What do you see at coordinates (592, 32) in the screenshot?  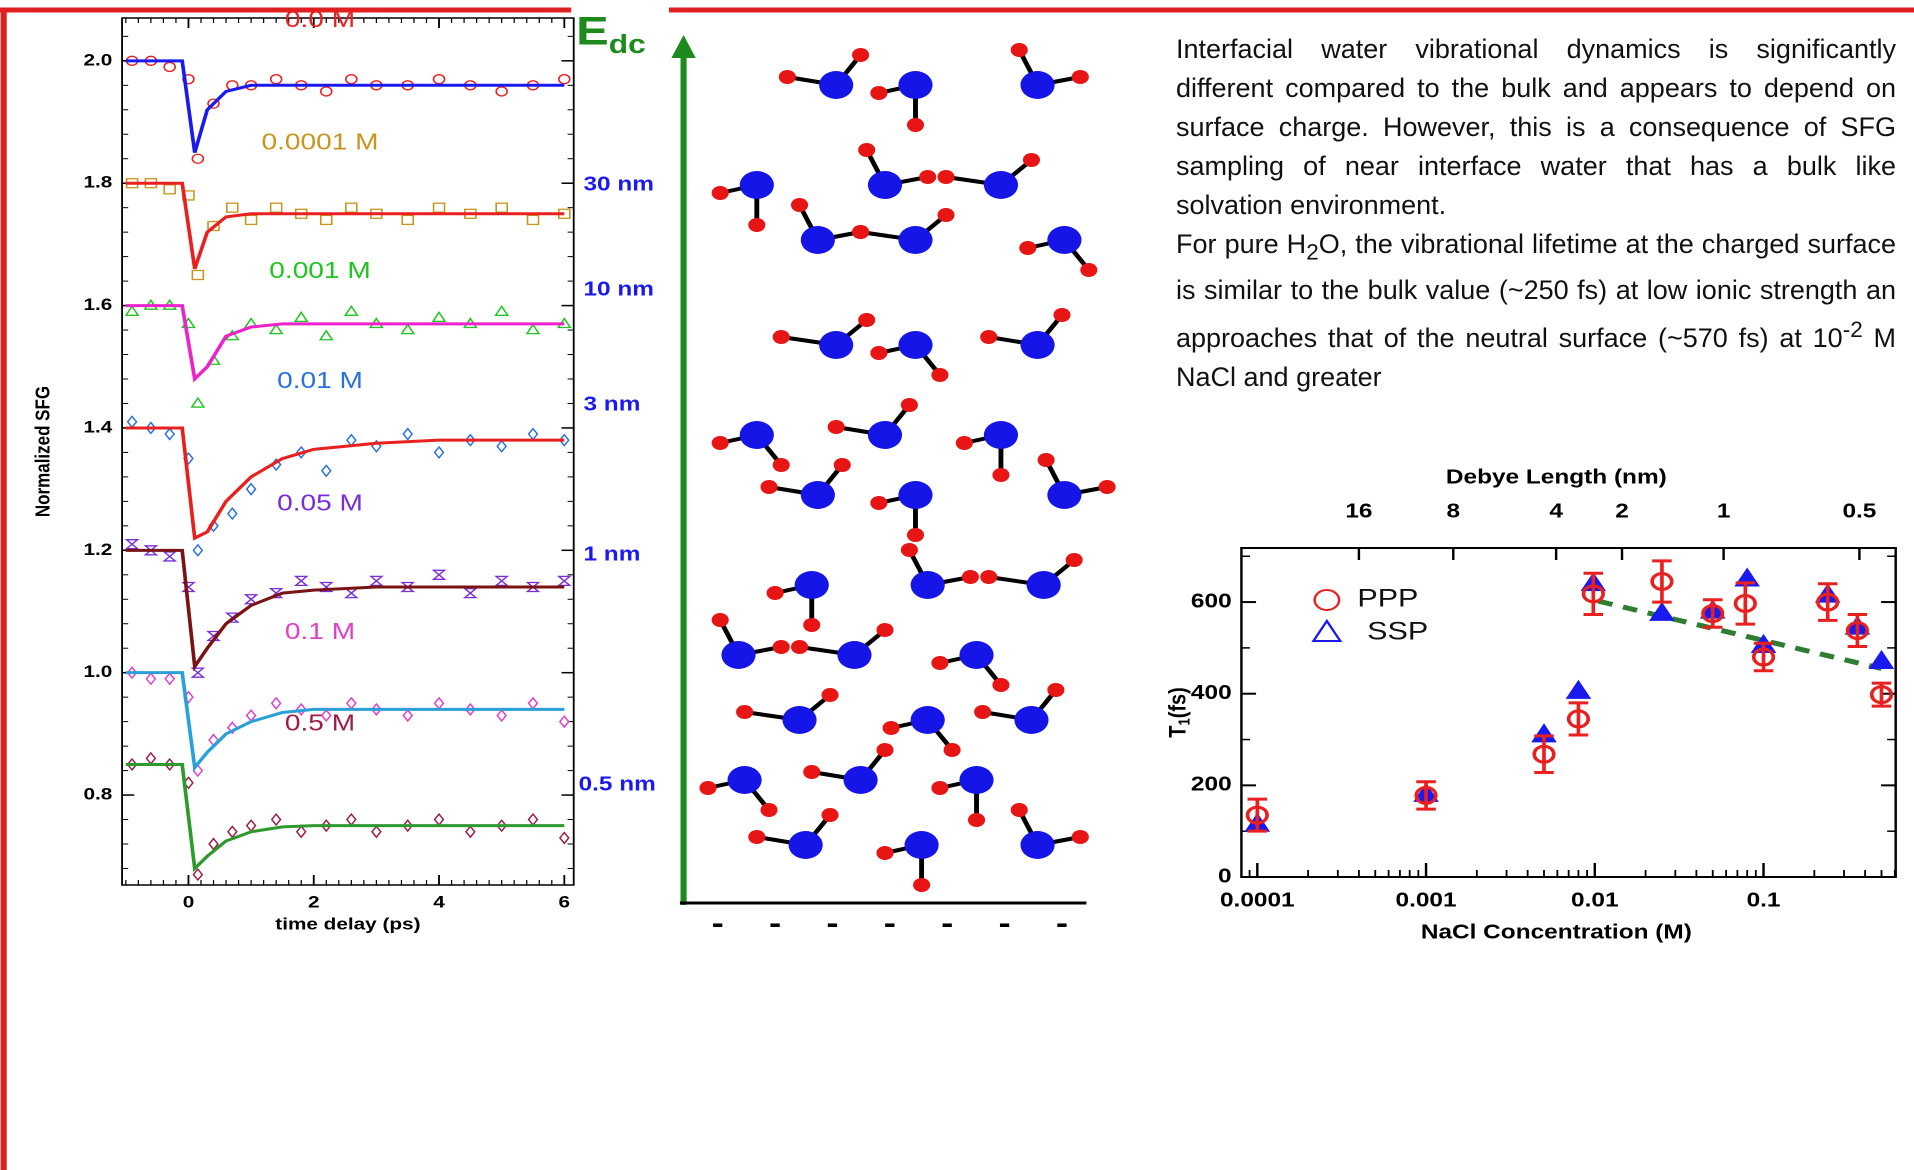 I see `field-symbol: E` at bounding box center [592, 32].